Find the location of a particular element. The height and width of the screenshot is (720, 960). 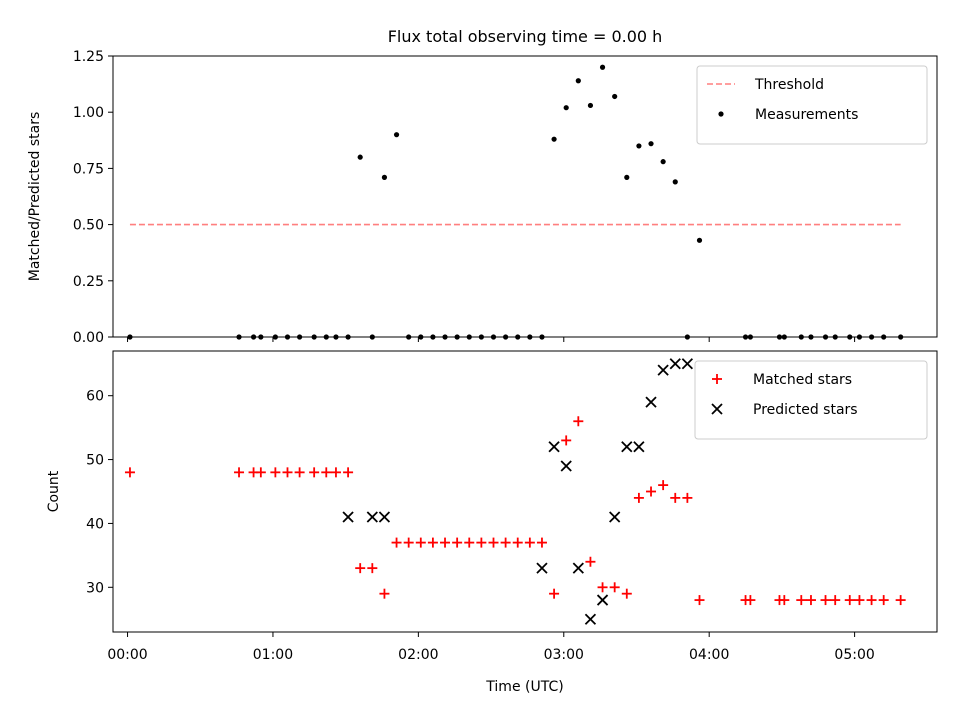

y-tick-label: 60 is located at coordinates (95, 397).